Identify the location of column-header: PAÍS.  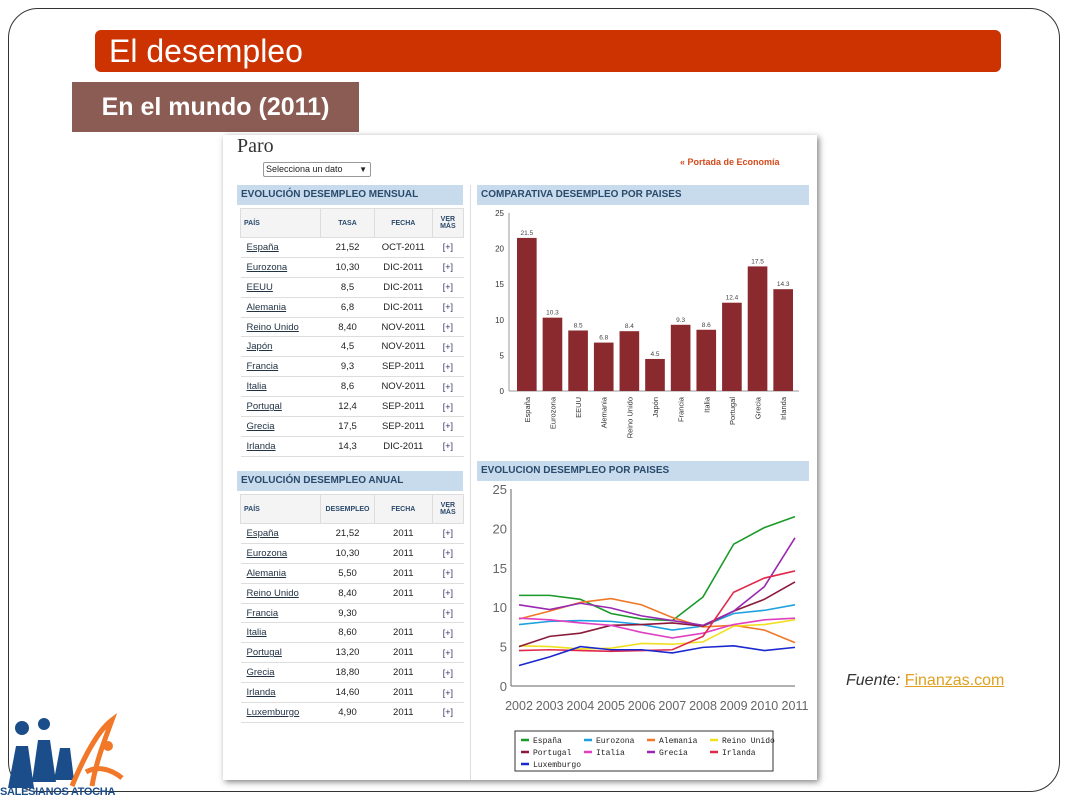
(280, 509).